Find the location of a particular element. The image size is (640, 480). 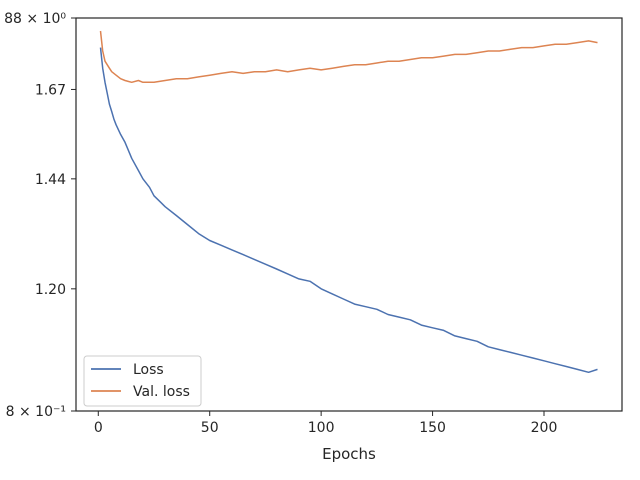

x-tick-label: 200 is located at coordinates (544, 428).